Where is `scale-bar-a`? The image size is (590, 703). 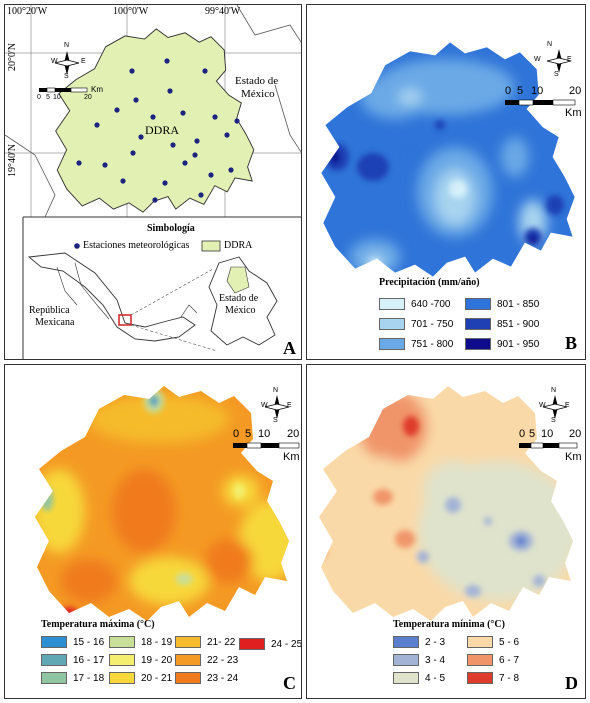
scale-bar-a is located at coordinates (63, 90).